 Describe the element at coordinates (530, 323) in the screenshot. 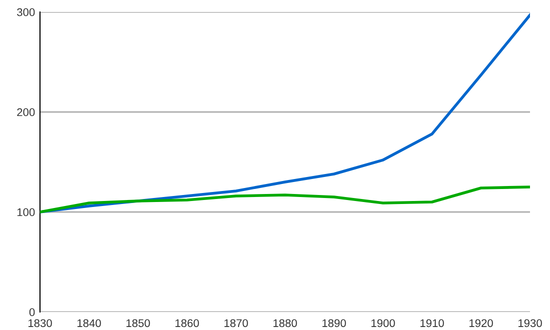

I see `x-tick-label: 1930` at that location.